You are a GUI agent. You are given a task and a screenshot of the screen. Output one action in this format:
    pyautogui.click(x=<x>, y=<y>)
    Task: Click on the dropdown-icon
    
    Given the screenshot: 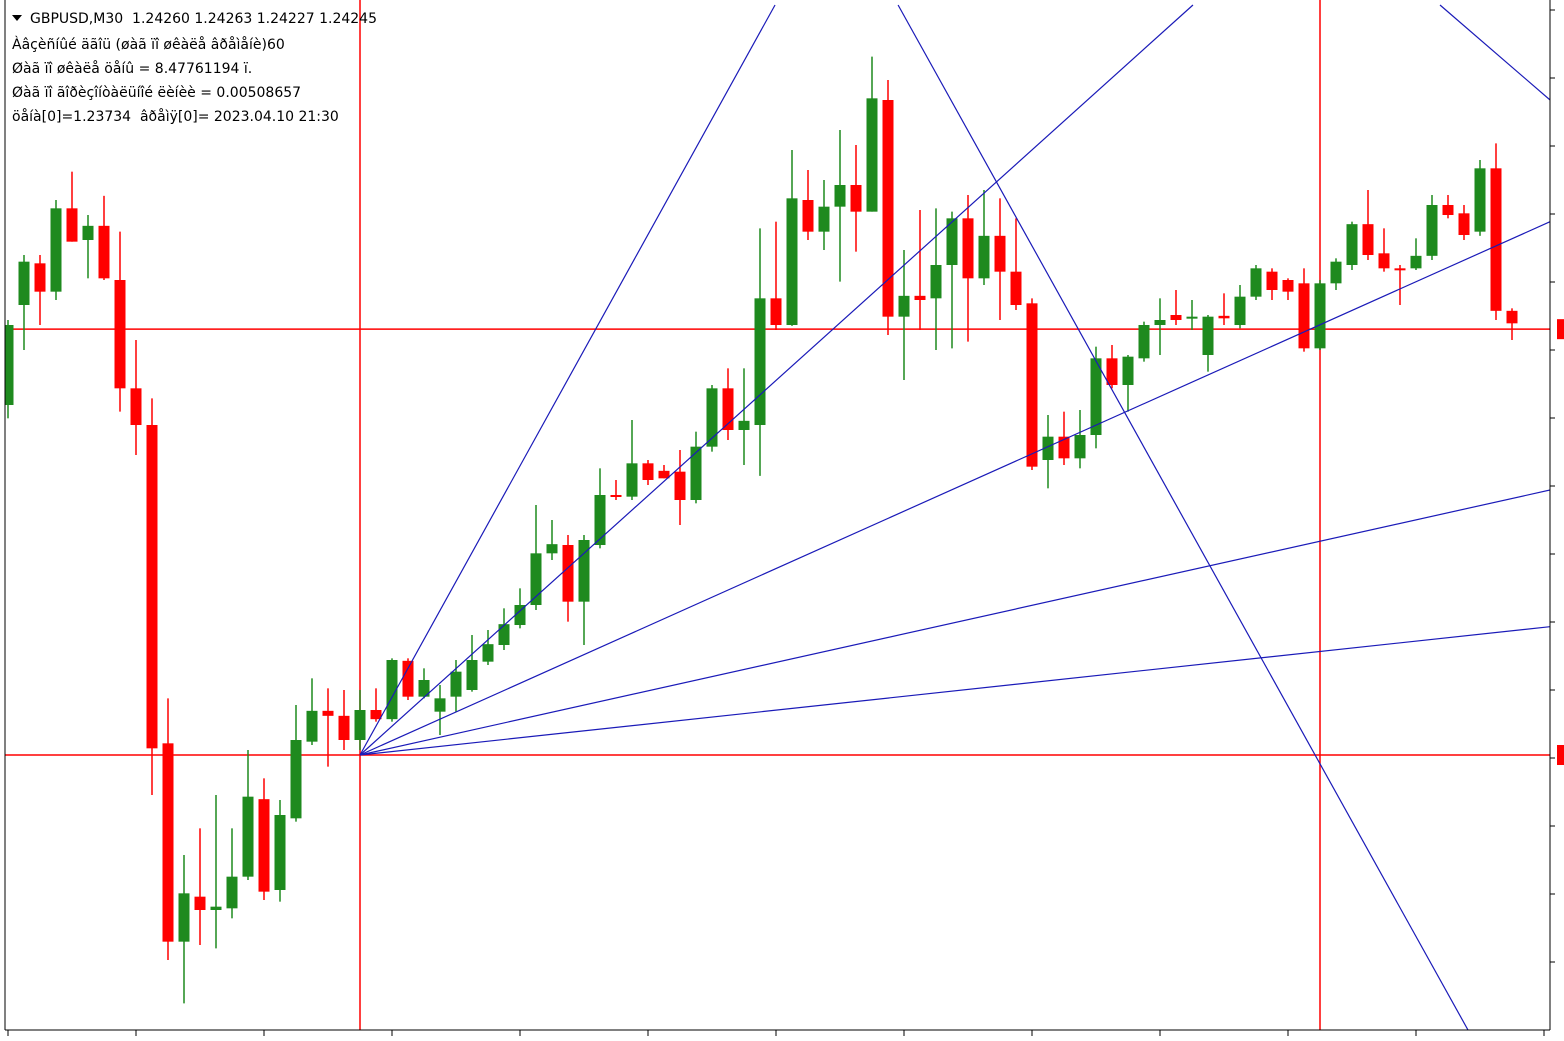 What is the action you would take?
    pyautogui.click(x=17, y=18)
    